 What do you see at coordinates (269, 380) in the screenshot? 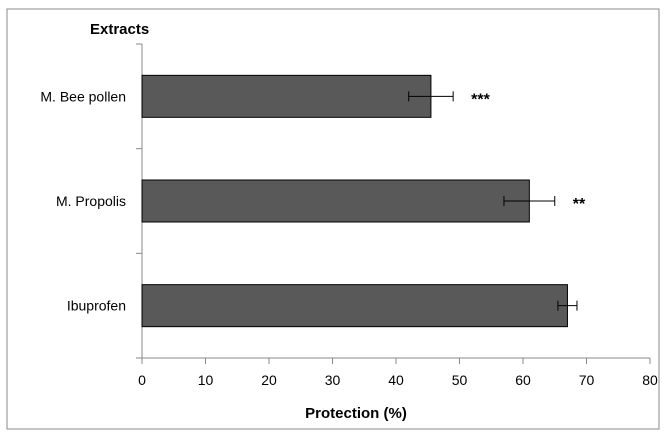
I see `x-tick-label: 20` at bounding box center [269, 380].